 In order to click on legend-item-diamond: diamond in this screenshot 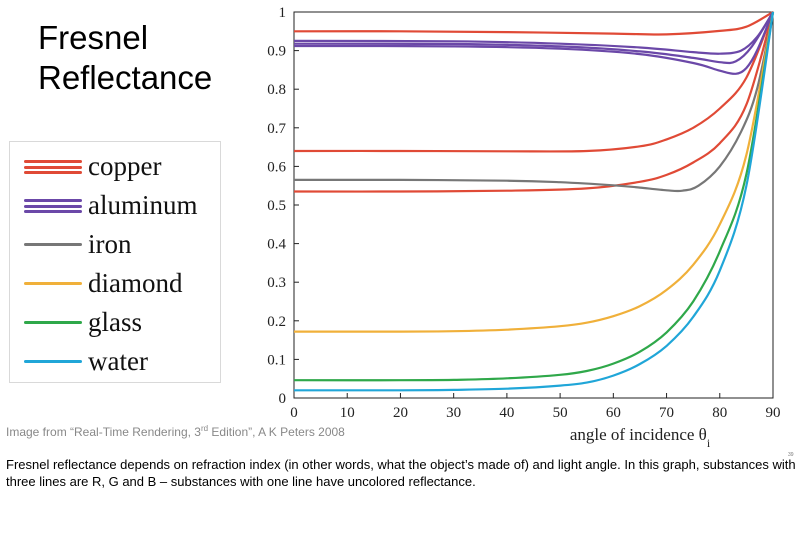, I will do `click(115, 284)`.